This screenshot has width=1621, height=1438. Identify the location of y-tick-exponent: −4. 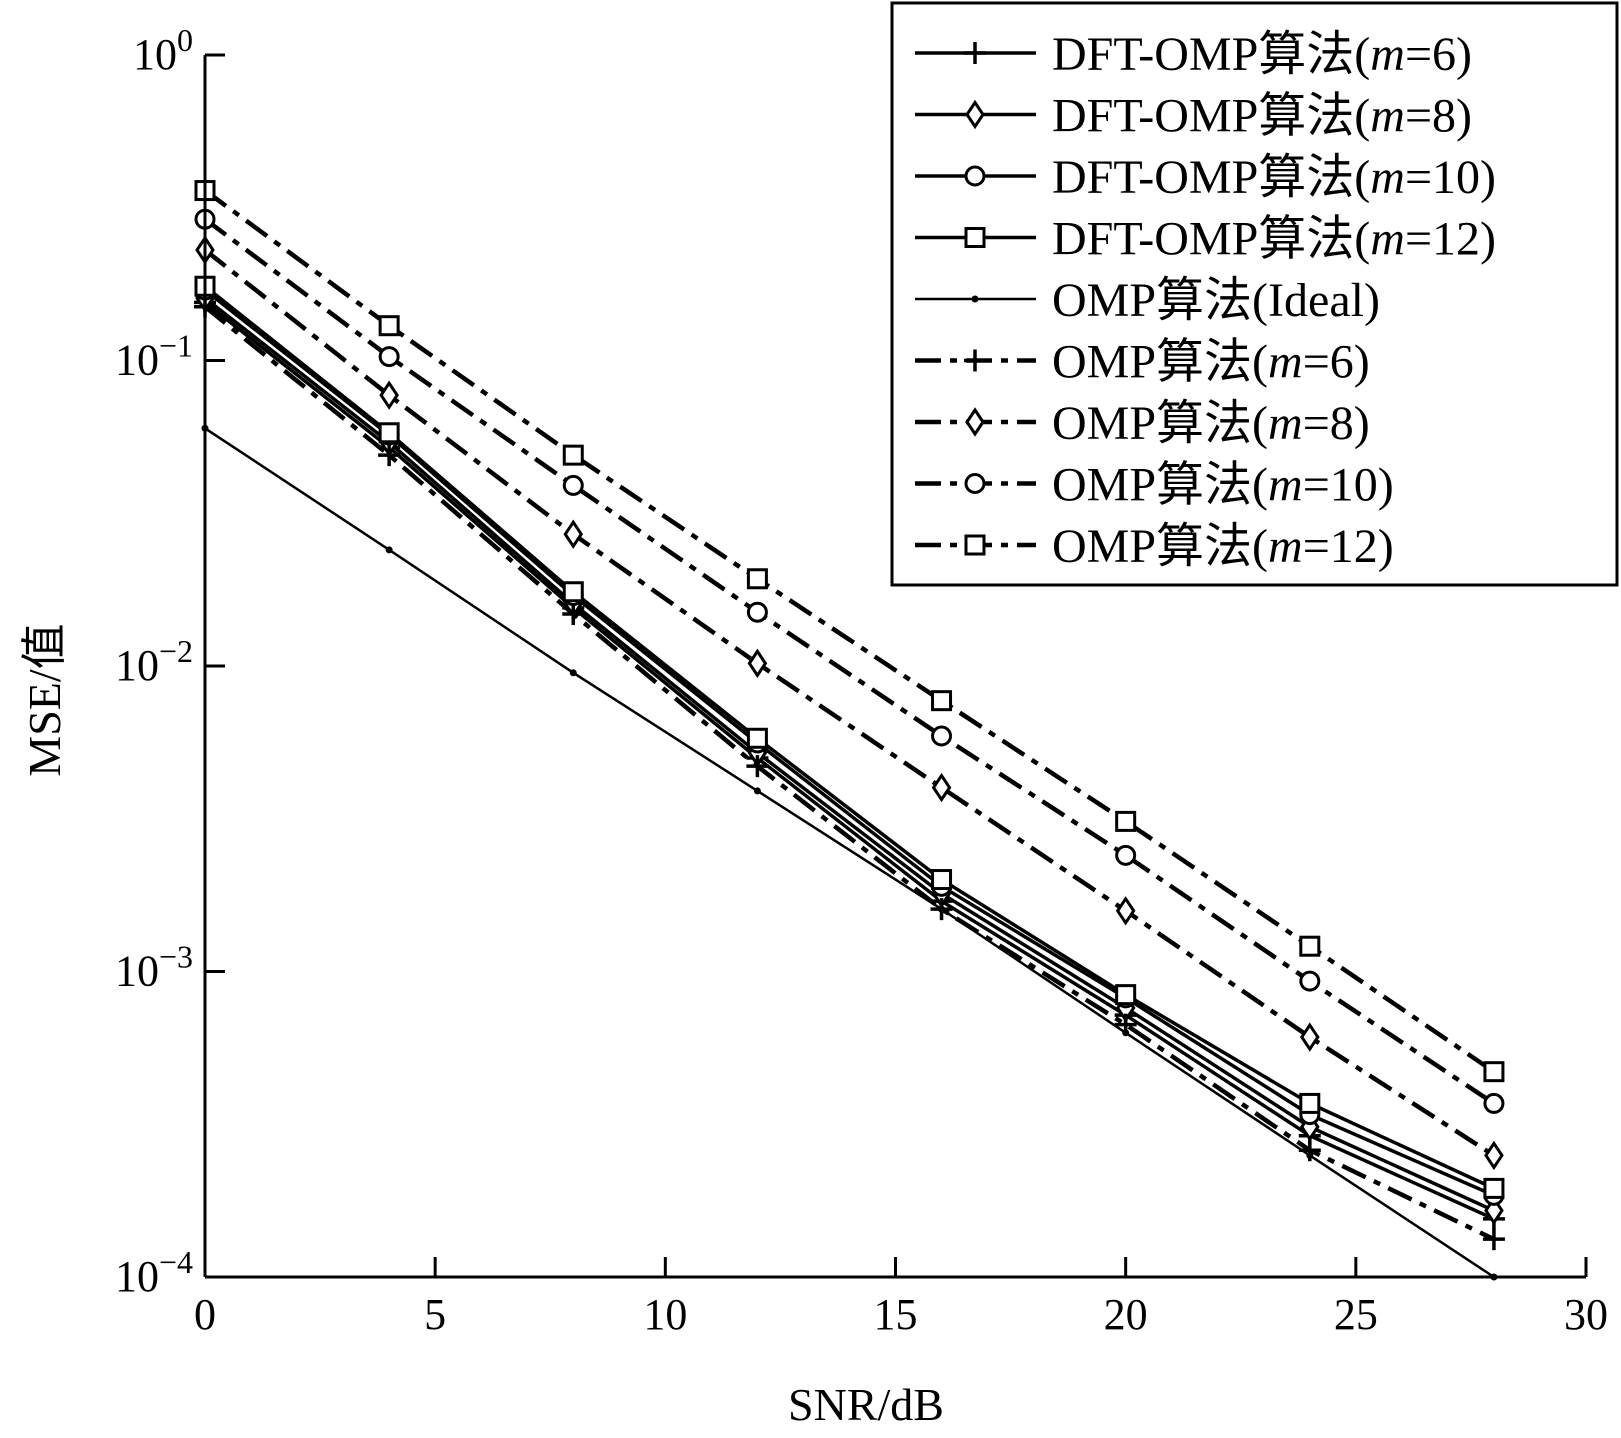
(176, 1262).